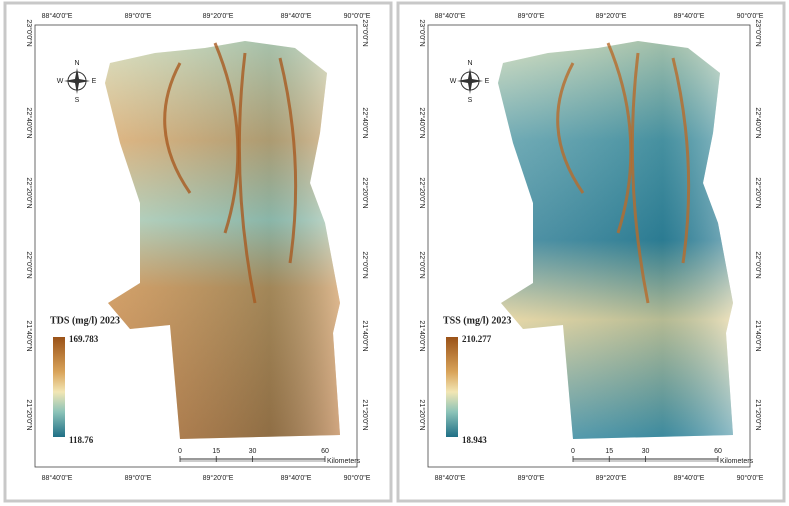 This screenshot has width=789, height=506. I want to click on legend-min: 18.943, so click(474, 440).